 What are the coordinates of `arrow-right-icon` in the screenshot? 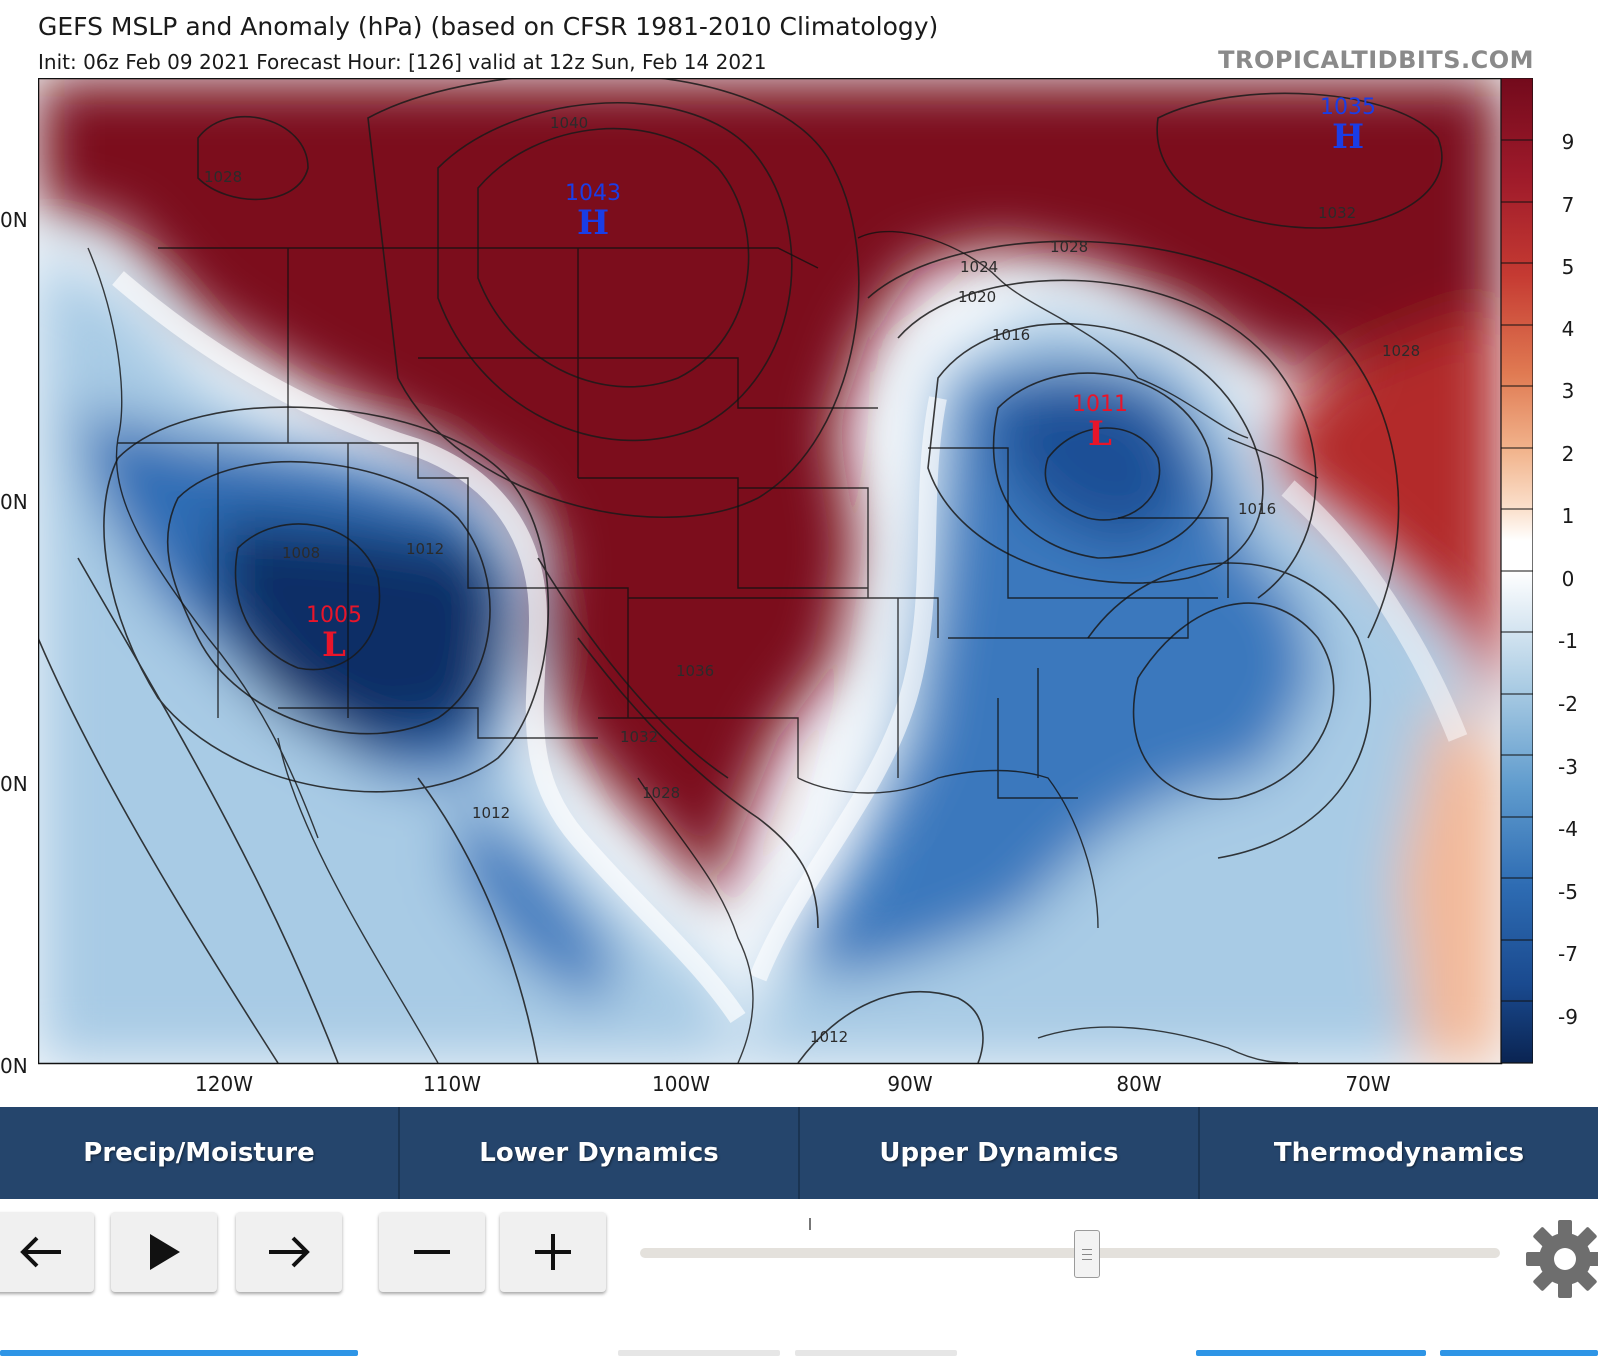 It's located at (289, 1252).